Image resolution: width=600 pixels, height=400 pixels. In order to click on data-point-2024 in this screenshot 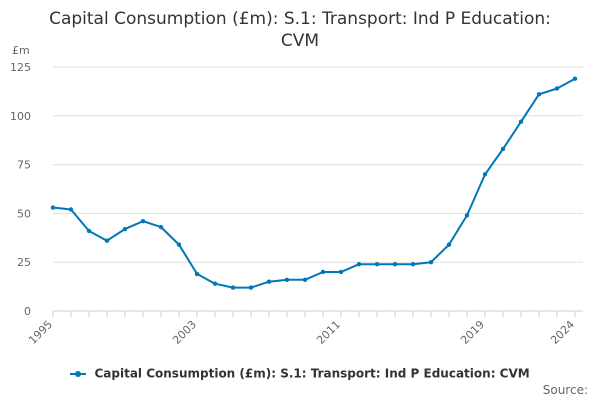, I will do `click(575, 78)`.